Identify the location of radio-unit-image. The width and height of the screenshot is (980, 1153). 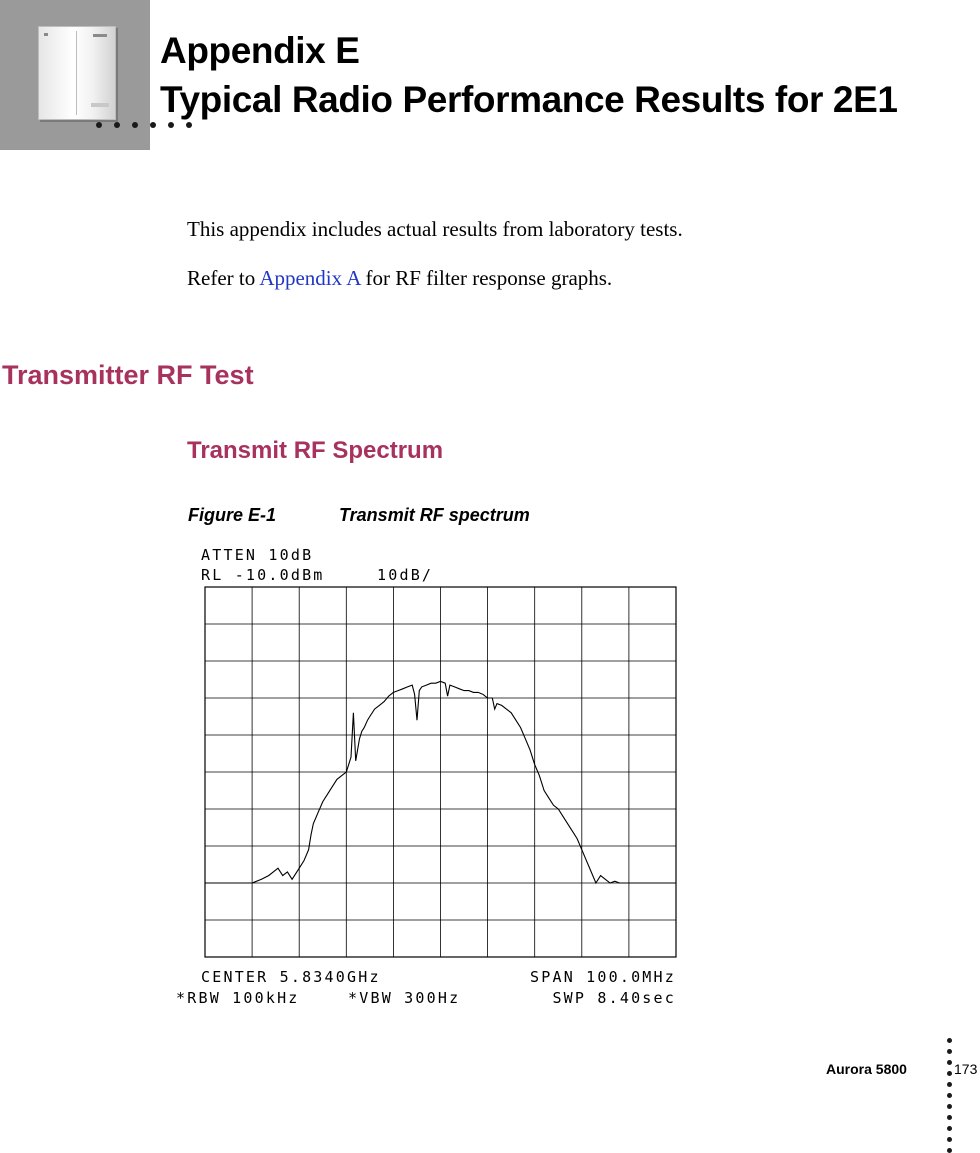
(77, 73).